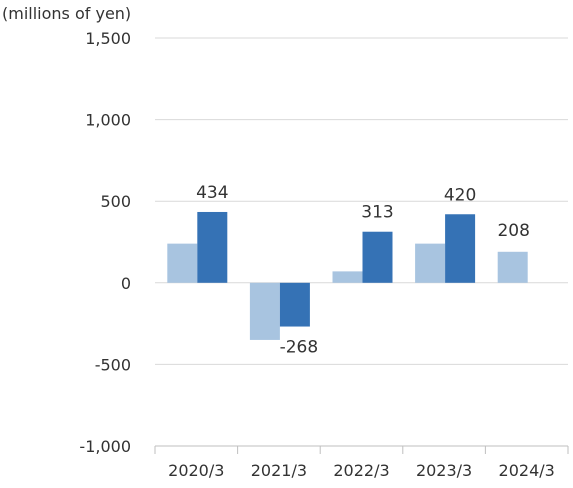  I want to click on data-label: -268, so click(299, 348).